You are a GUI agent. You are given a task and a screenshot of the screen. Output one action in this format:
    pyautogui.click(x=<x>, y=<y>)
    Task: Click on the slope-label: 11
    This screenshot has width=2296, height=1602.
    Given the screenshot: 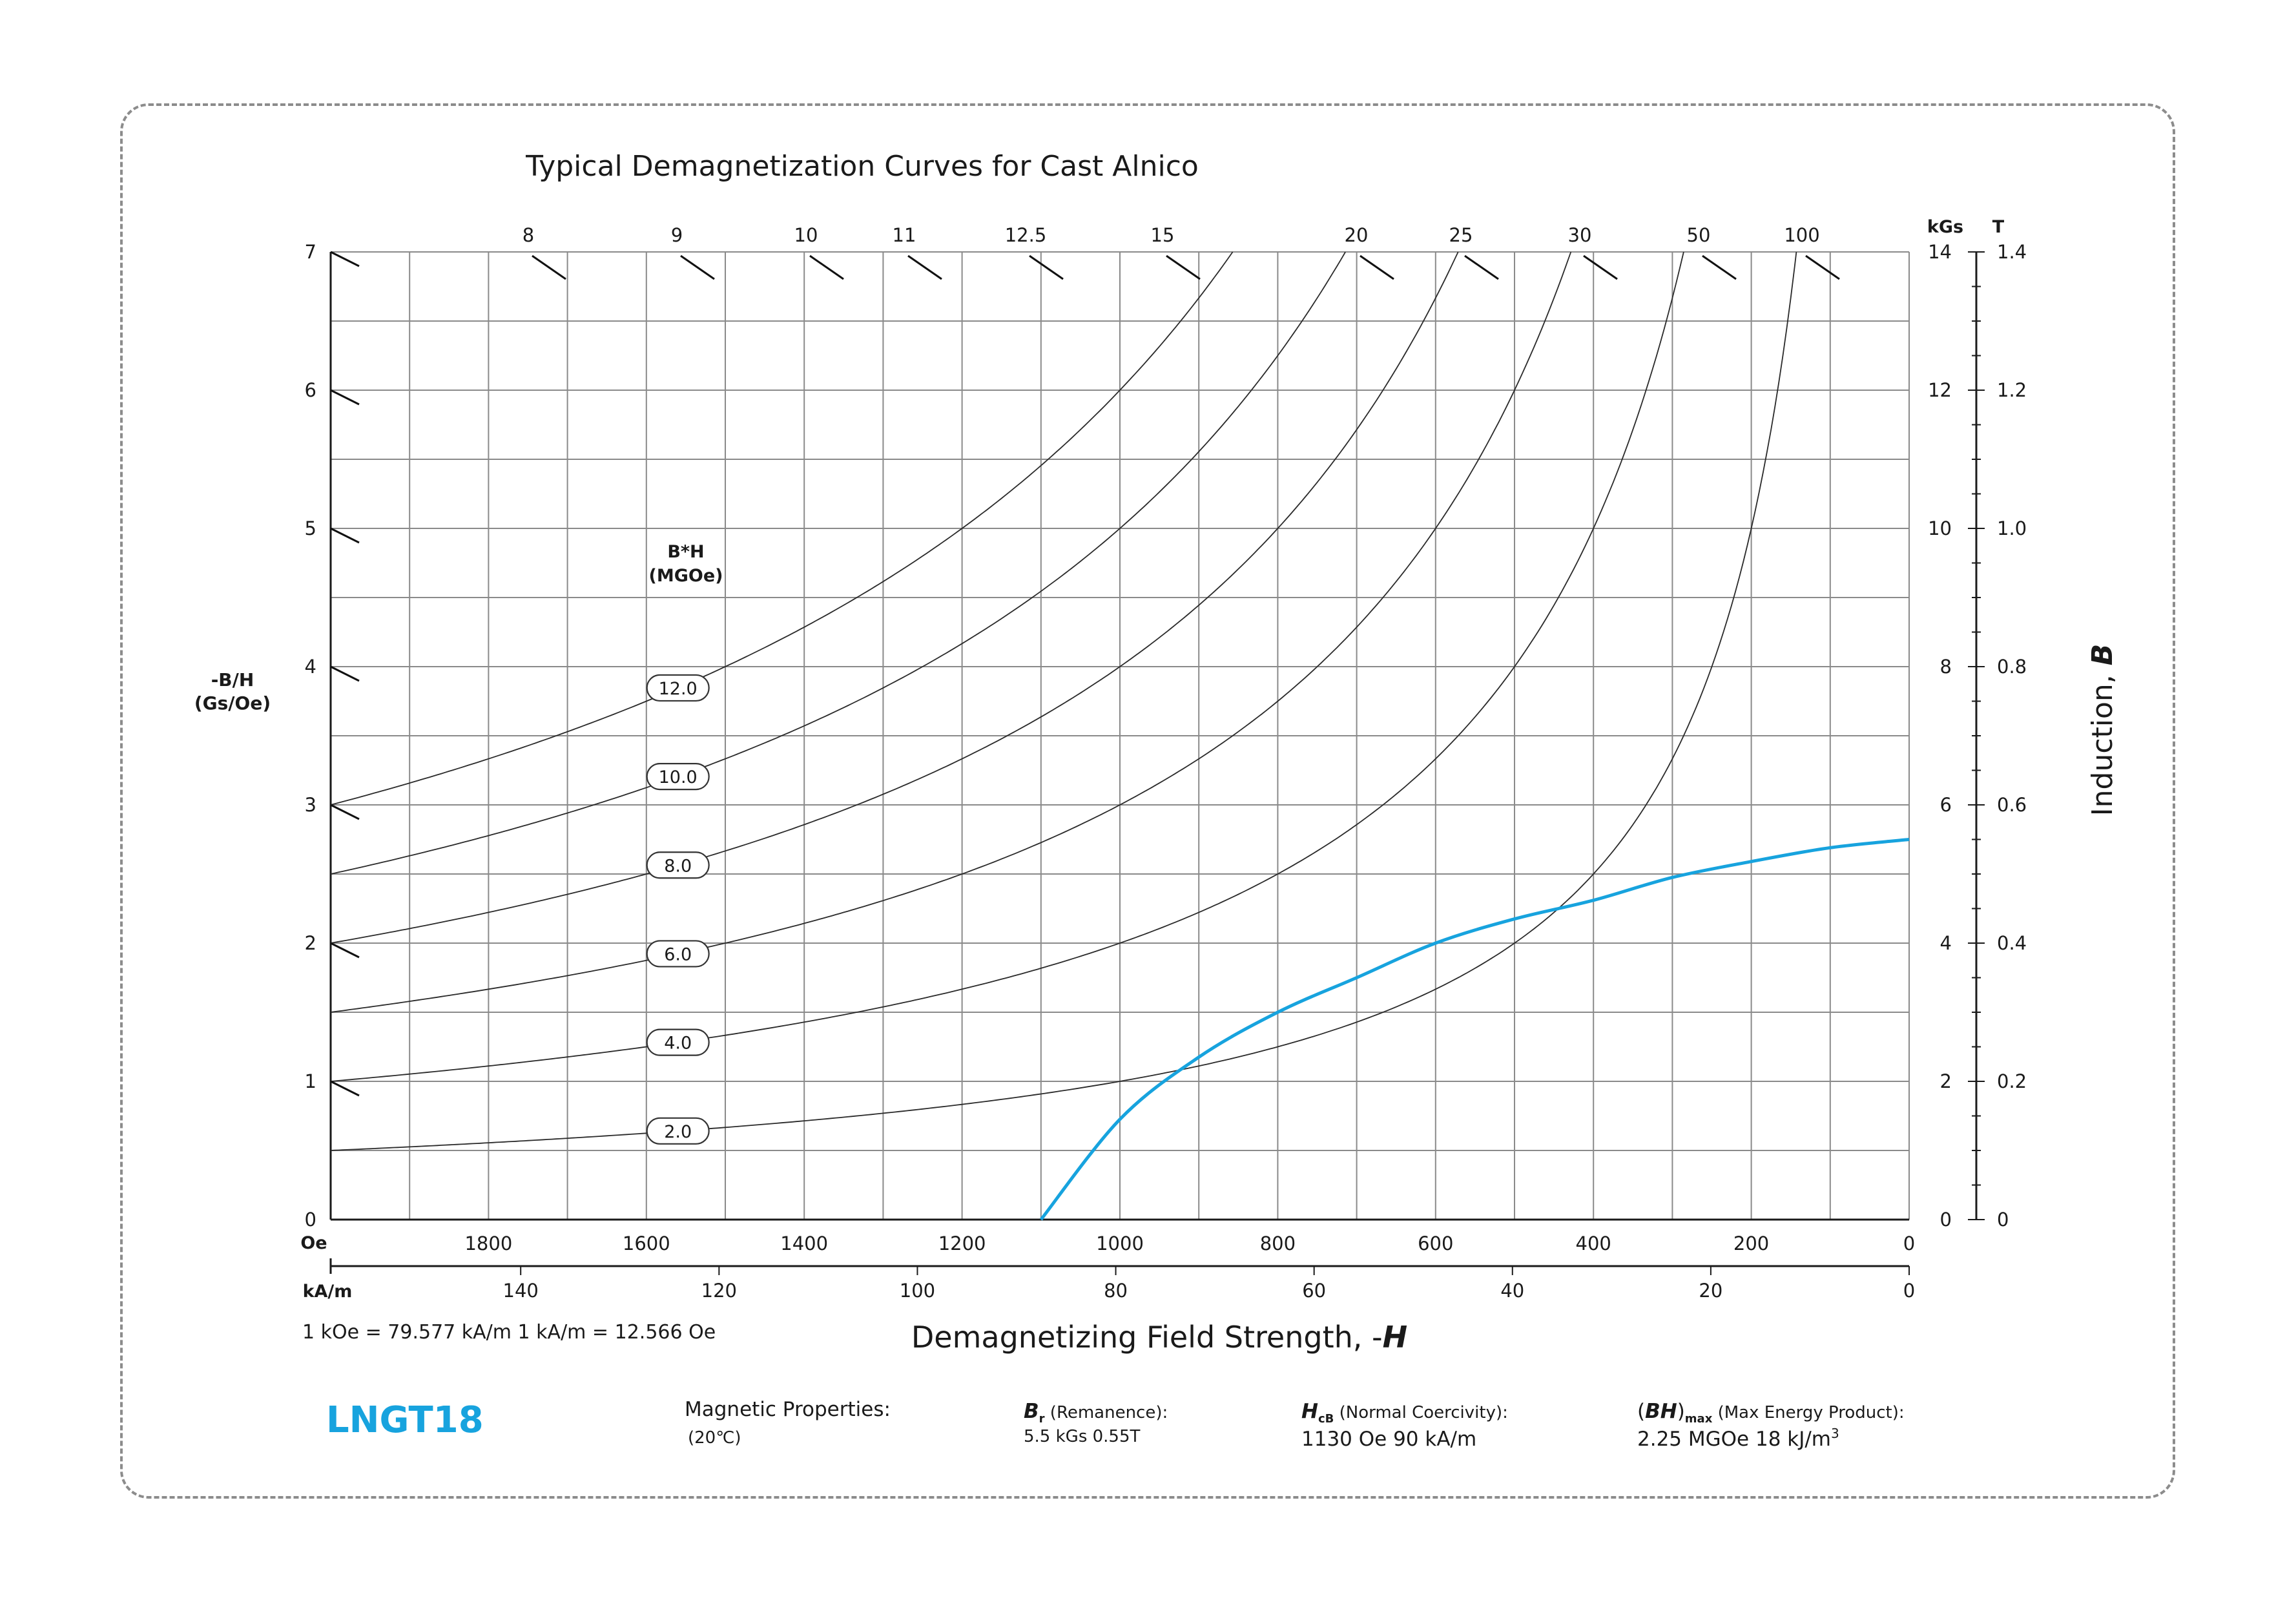 What is the action you would take?
    pyautogui.click(x=904, y=235)
    